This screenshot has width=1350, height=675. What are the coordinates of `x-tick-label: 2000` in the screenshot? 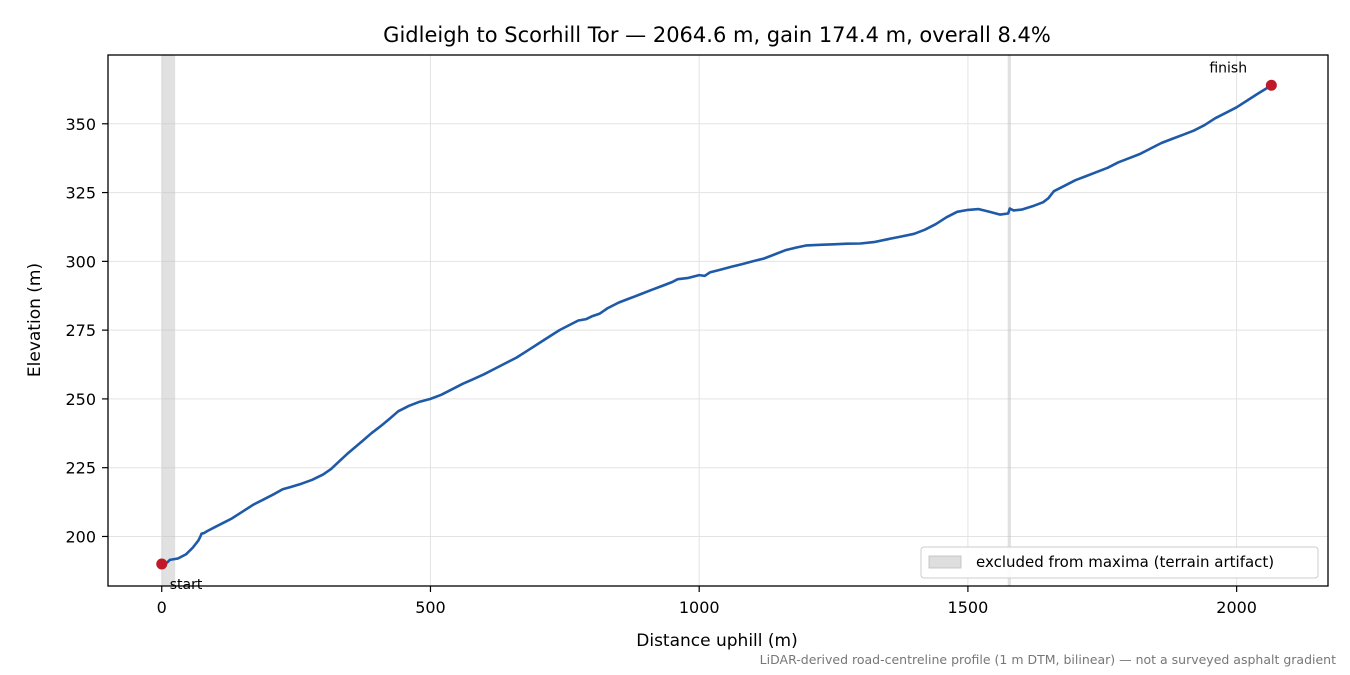 It's located at (1236, 607).